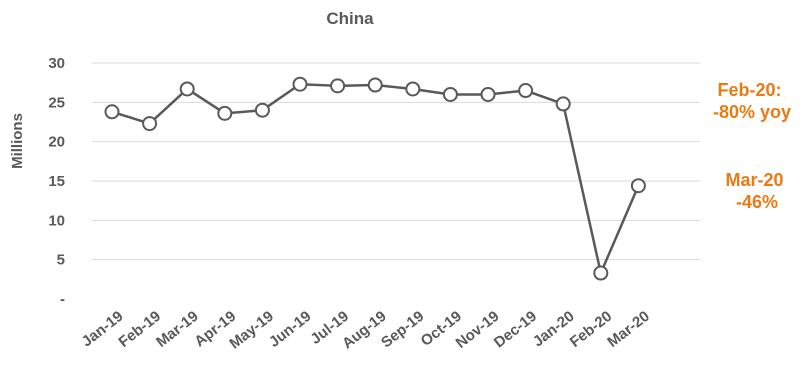  I want to click on y-tick-label: 20, so click(56, 142).